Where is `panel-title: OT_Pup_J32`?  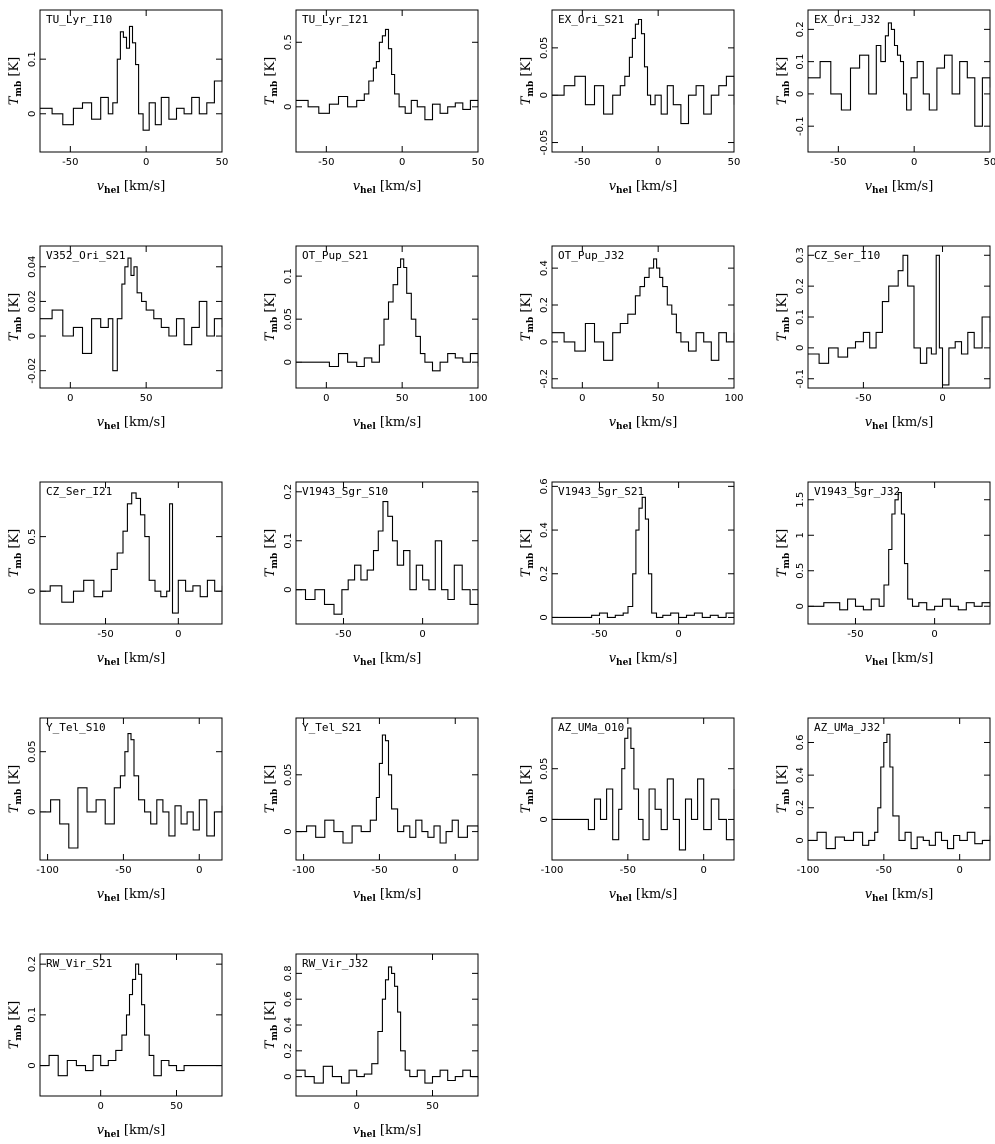
panel-title: OT_Pup_J32 is located at coordinates (591, 255).